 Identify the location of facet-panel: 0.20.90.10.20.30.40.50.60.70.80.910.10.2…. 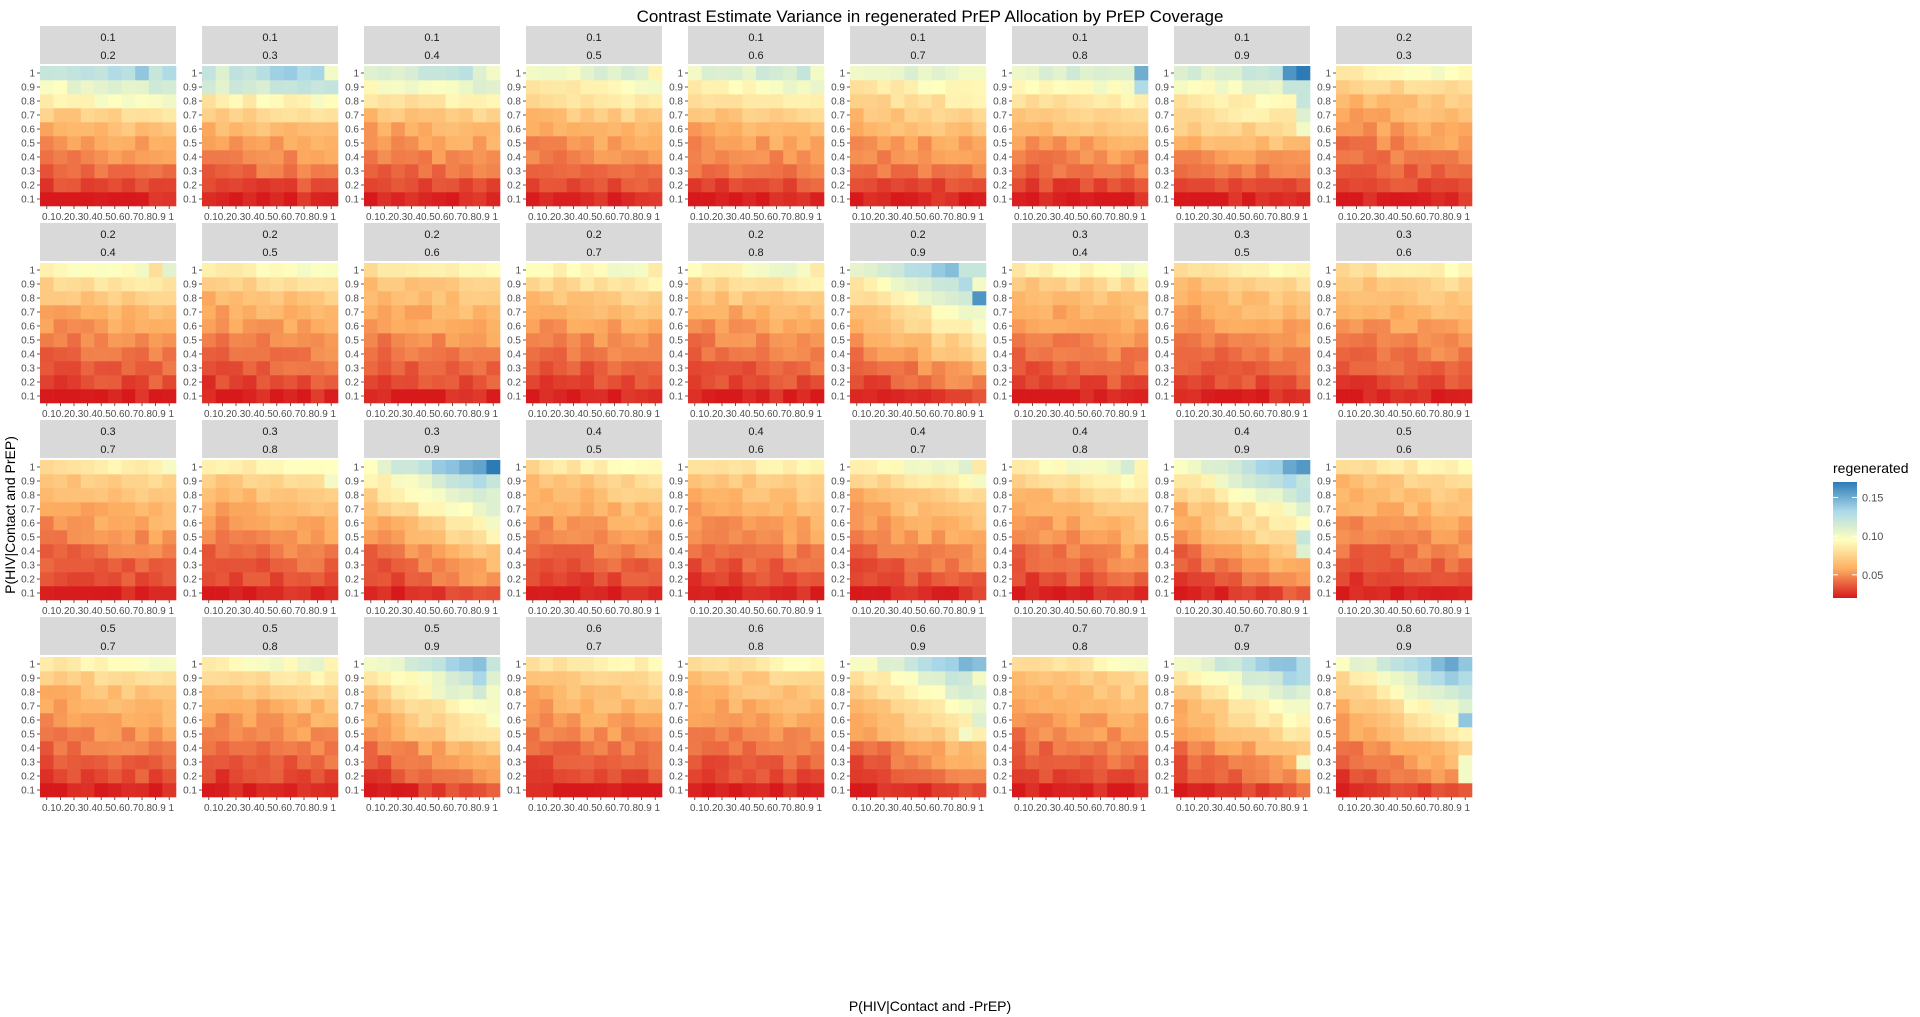
(909, 321).